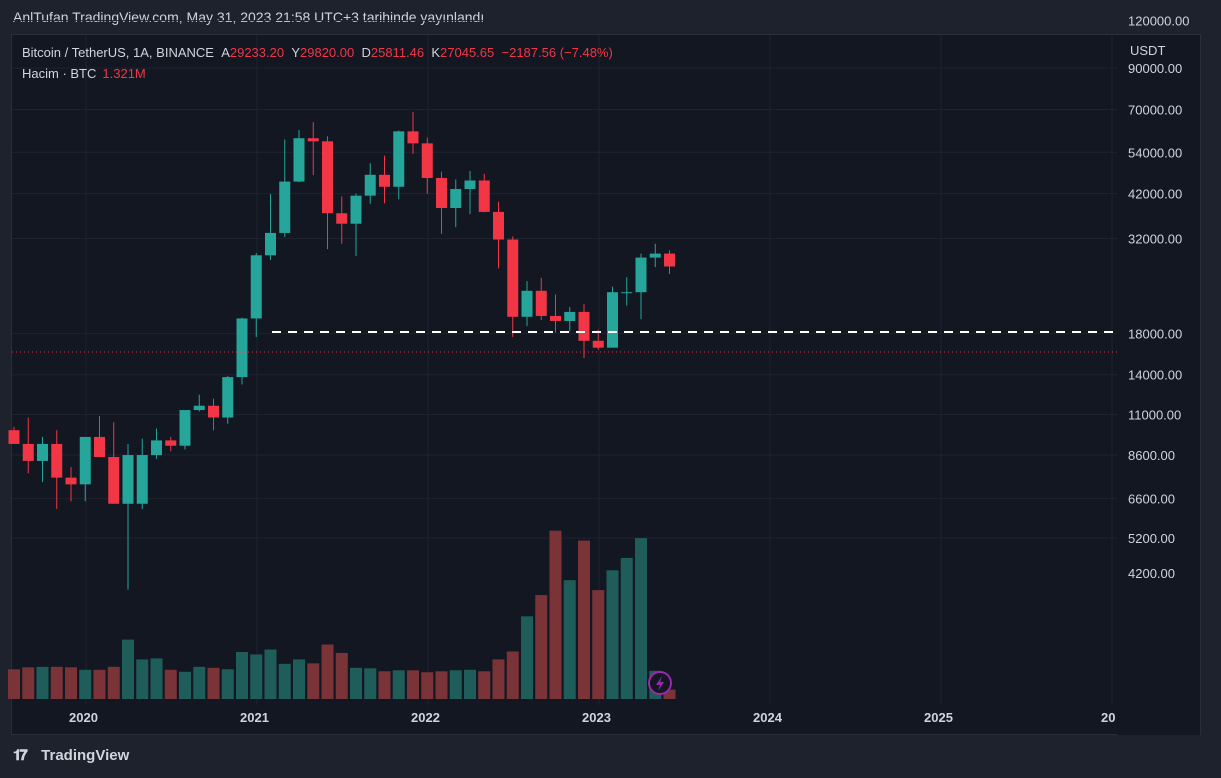 The height and width of the screenshot is (778, 1221). Describe the element at coordinates (118, 52) in the screenshot. I see `symbol-label: Bitcoin / TetherUS, 1A, BINANCE` at that location.